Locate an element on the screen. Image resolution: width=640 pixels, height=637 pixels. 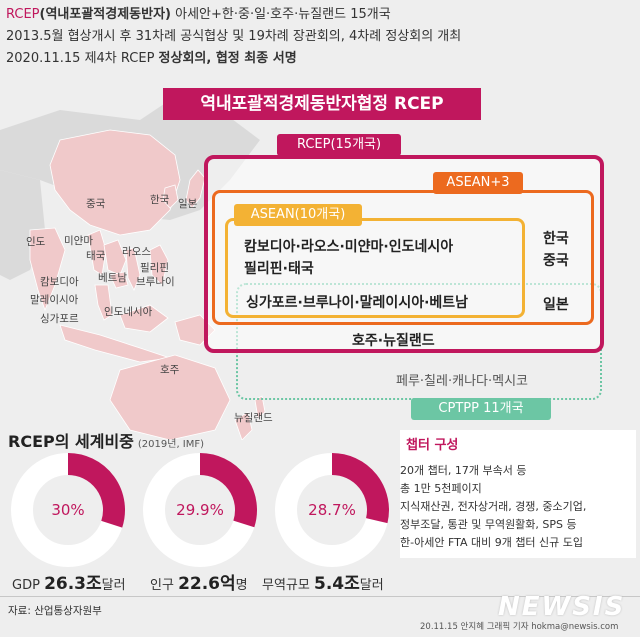
stat-population: 인구 22.6억명 is located at coordinates (199, 581).